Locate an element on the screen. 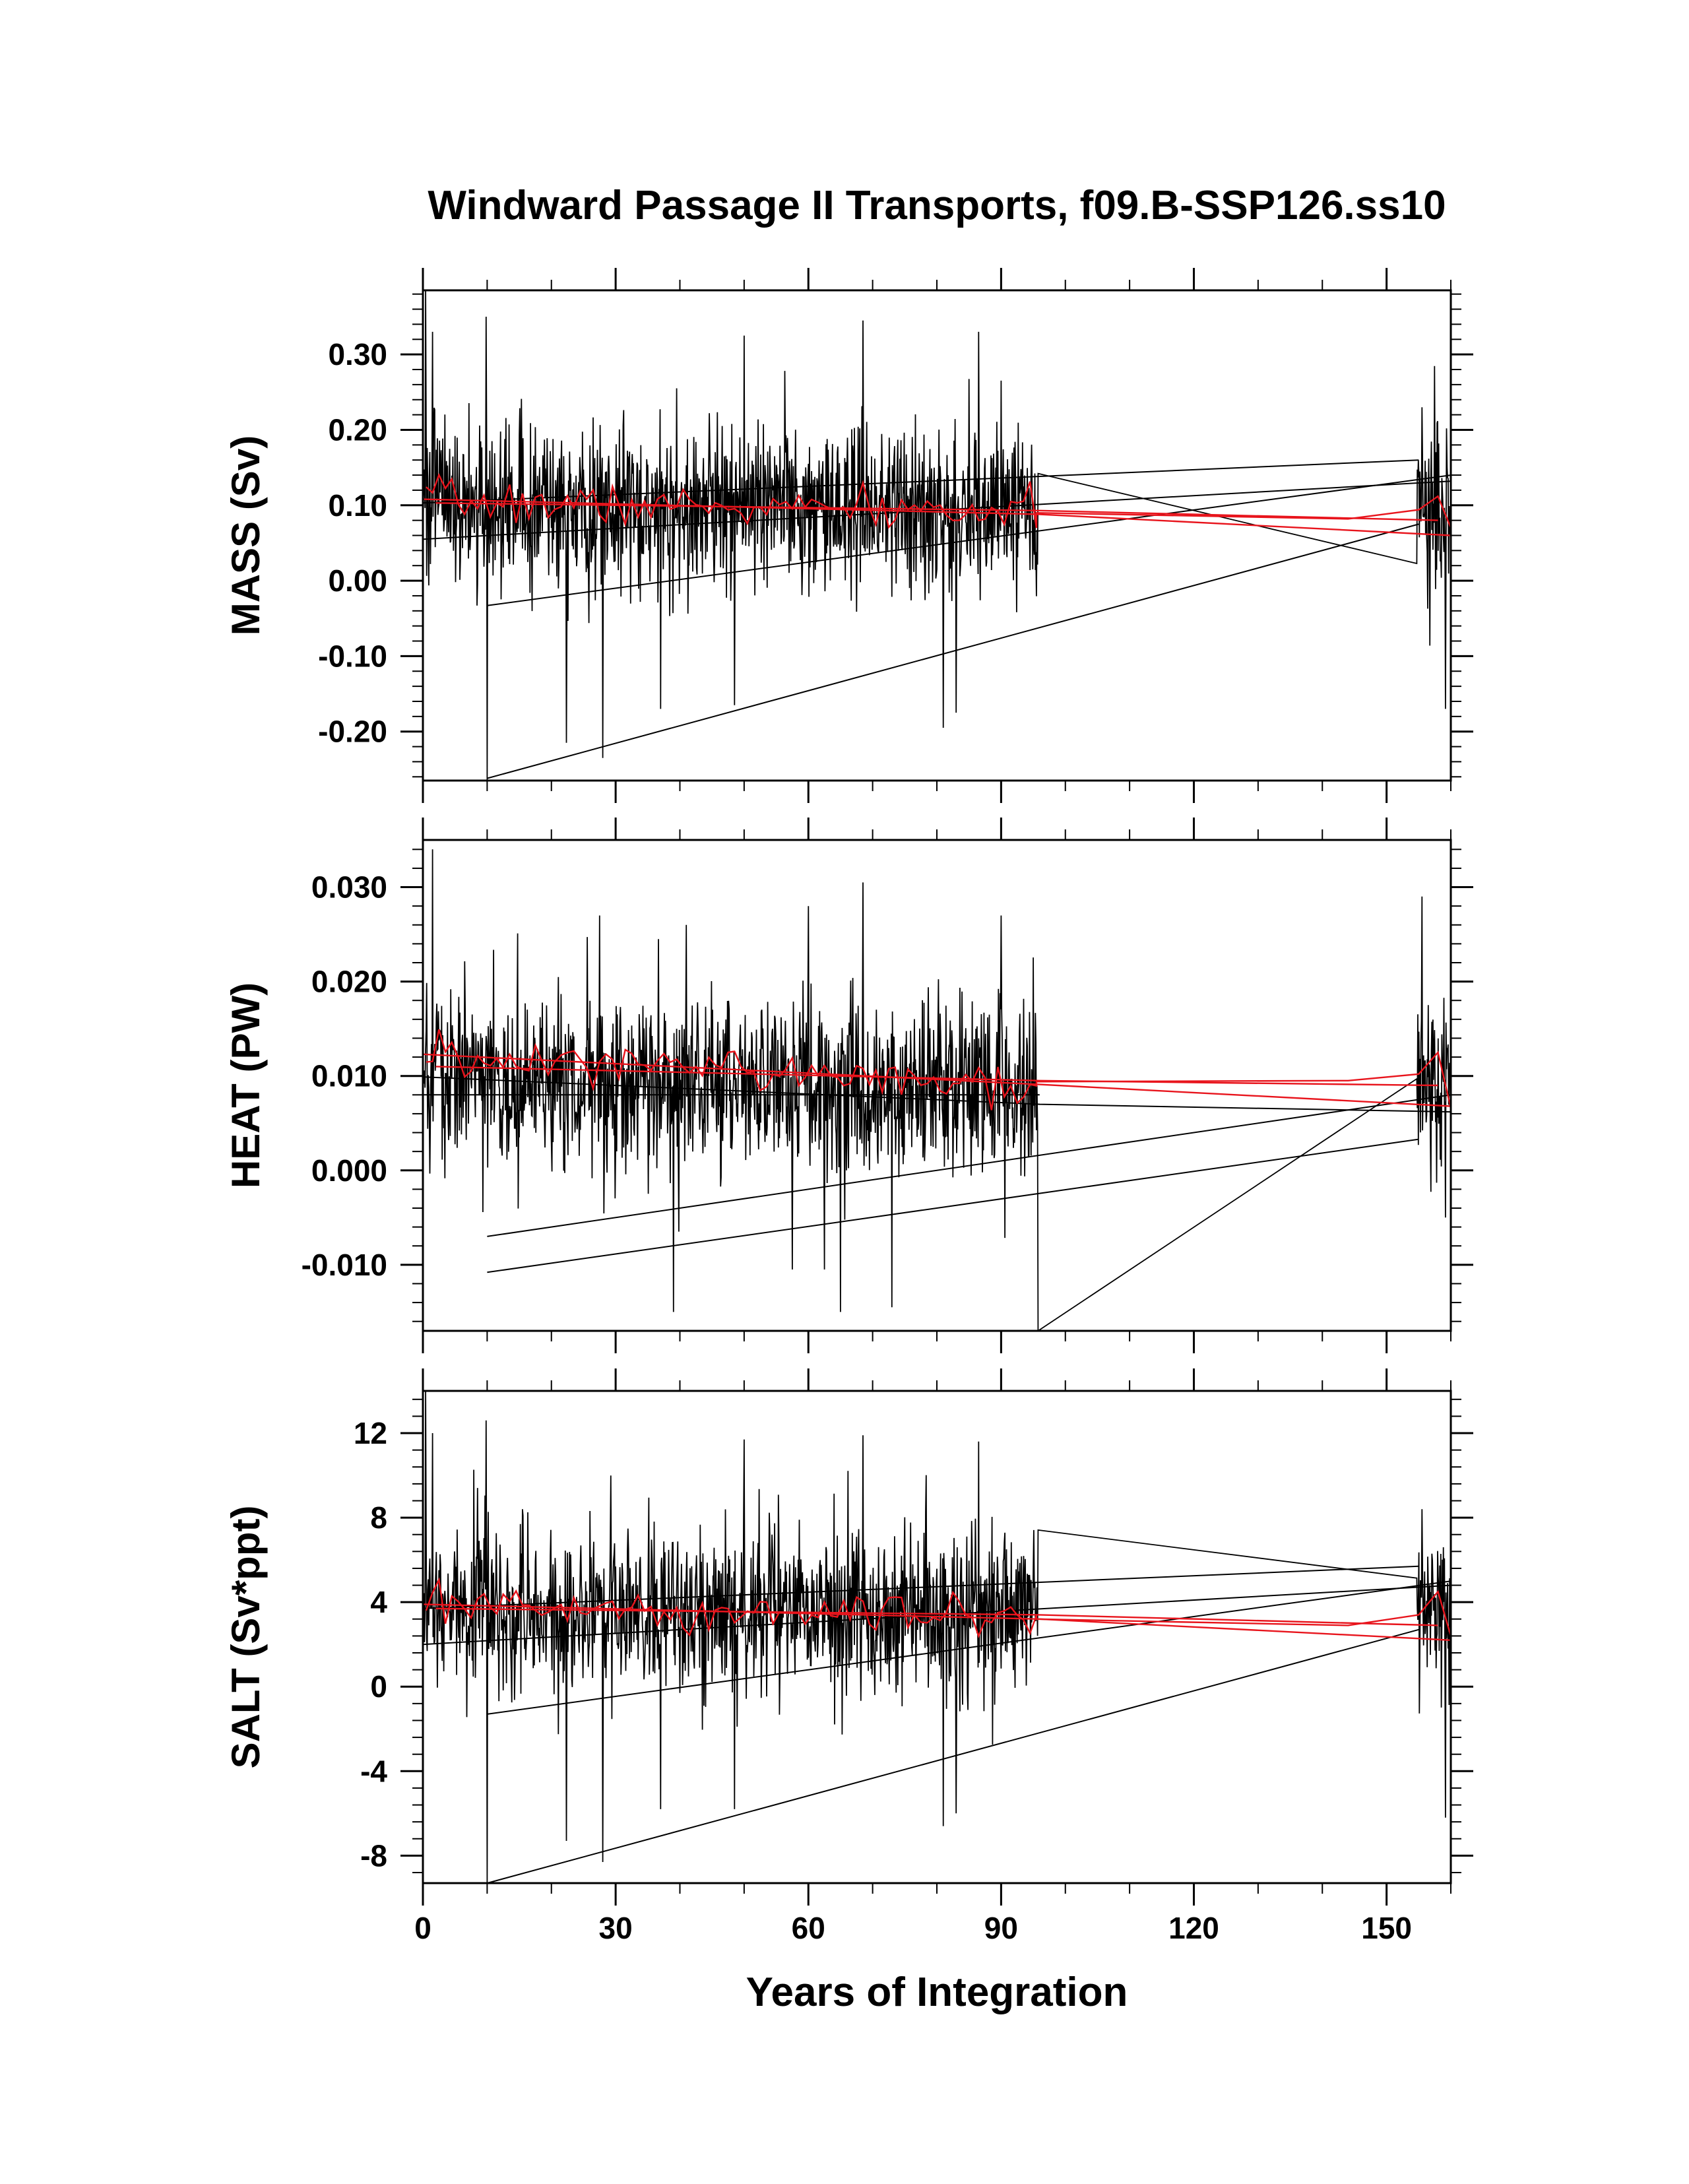  salt-plot-area is located at coordinates (937, 1637).